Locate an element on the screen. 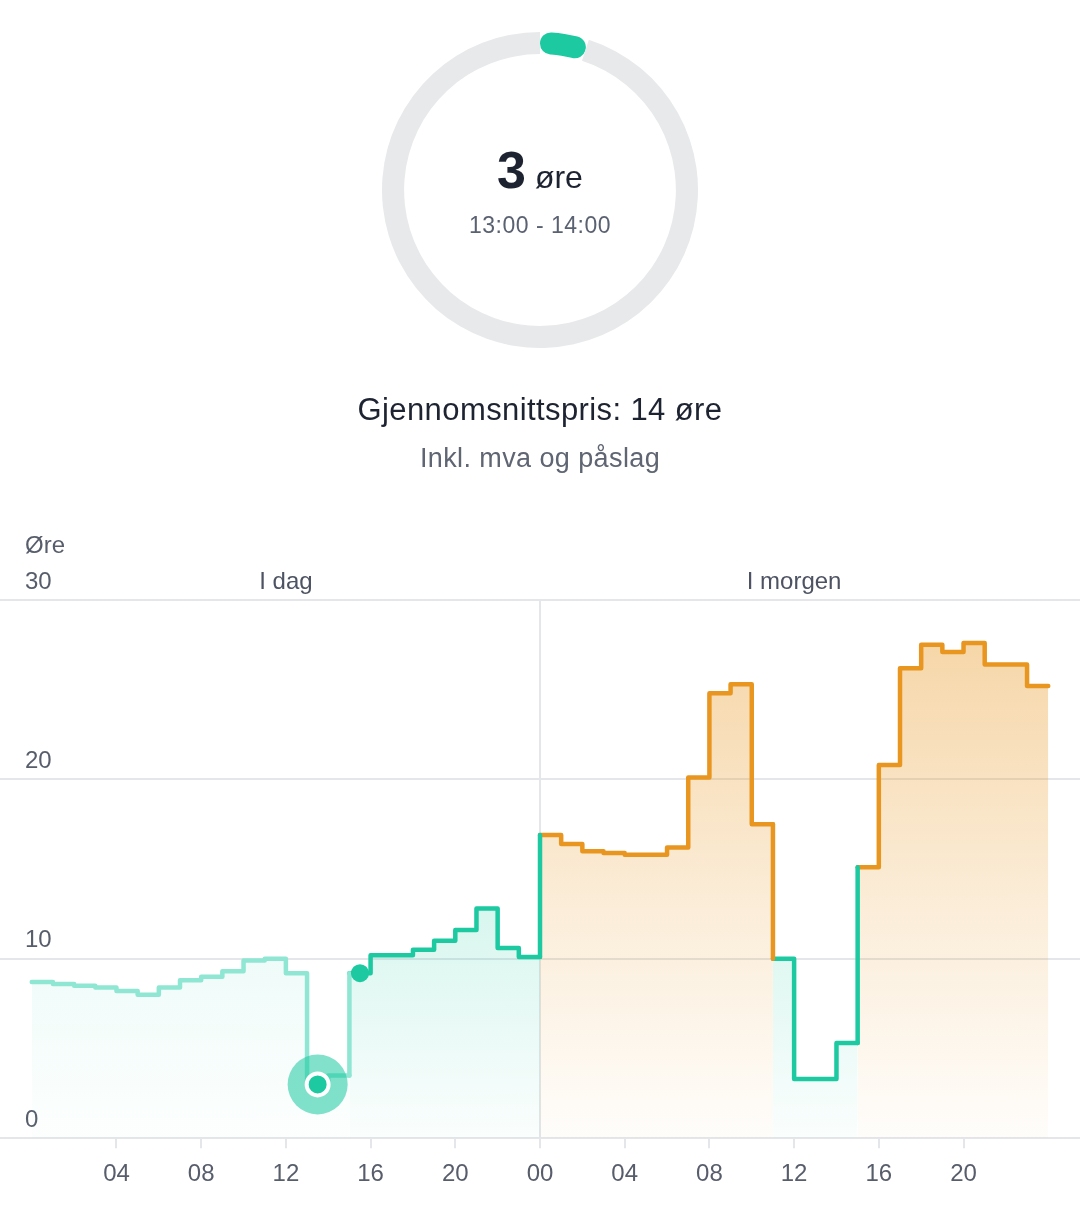 The height and width of the screenshot is (1214, 1080). y-axis-title: Øre is located at coordinates (45, 544).